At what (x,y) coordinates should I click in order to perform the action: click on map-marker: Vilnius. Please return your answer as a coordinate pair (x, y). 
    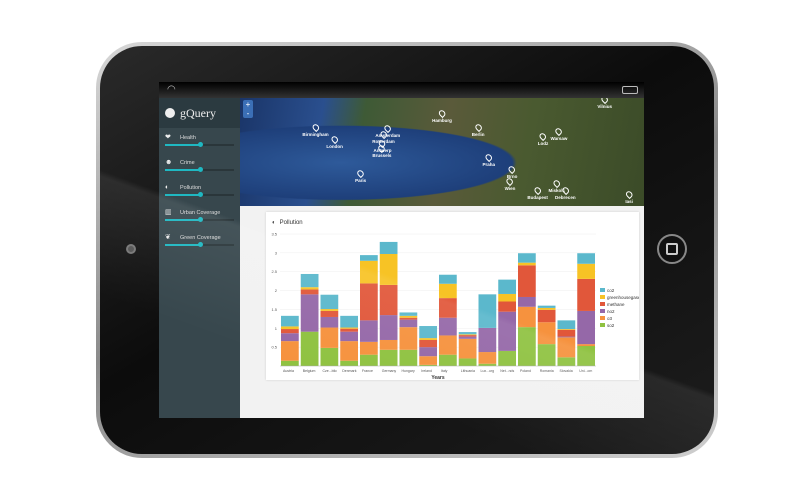
    Looking at the image, I should click on (604, 103).